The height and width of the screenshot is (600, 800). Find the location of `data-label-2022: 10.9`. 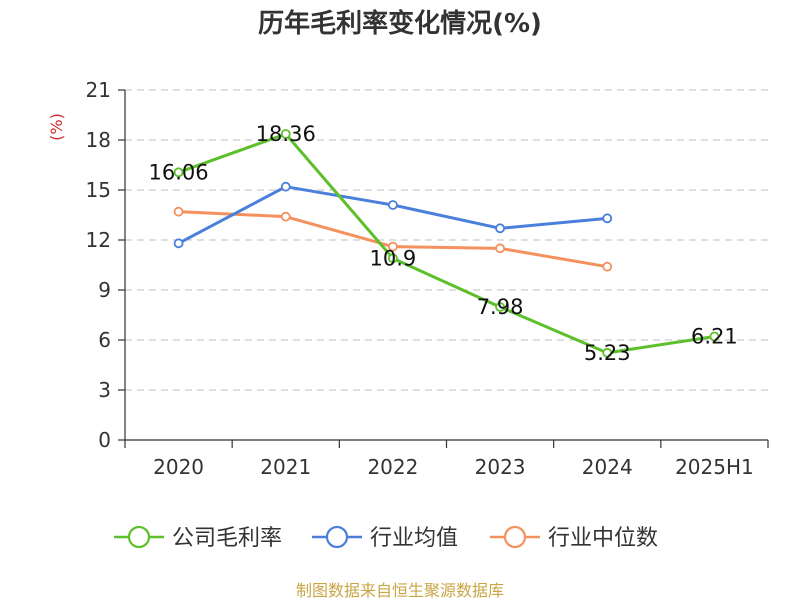

data-label-2022: 10.9 is located at coordinates (393, 258).